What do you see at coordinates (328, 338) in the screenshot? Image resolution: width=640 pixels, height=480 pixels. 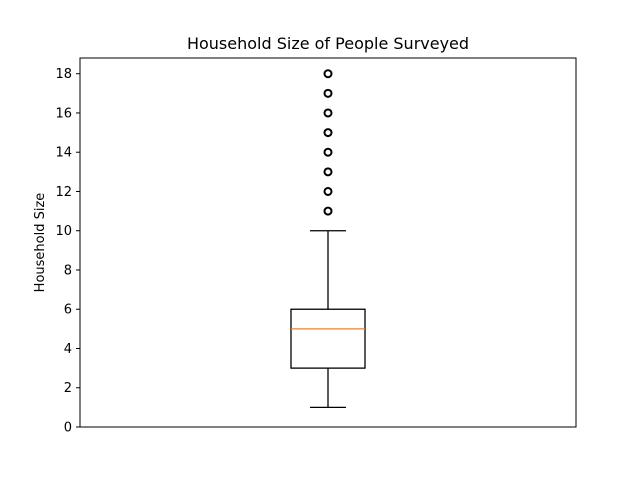 I see `iqr-box` at bounding box center [328, 338].